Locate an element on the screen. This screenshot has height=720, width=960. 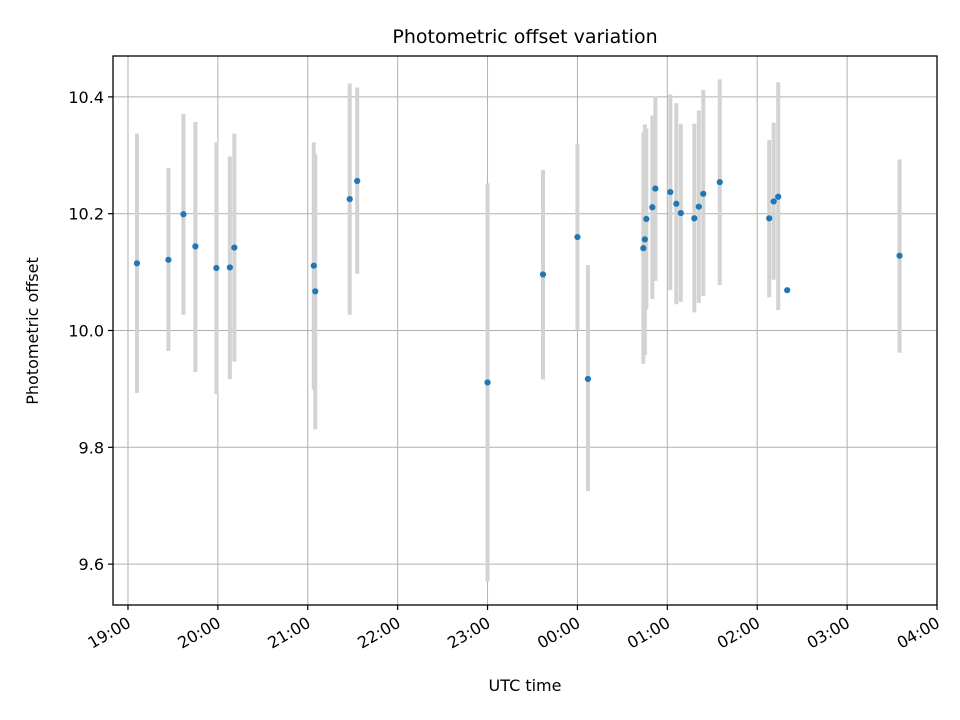
y-axis-label: Photometric offset is located at coordinates (32, 331).